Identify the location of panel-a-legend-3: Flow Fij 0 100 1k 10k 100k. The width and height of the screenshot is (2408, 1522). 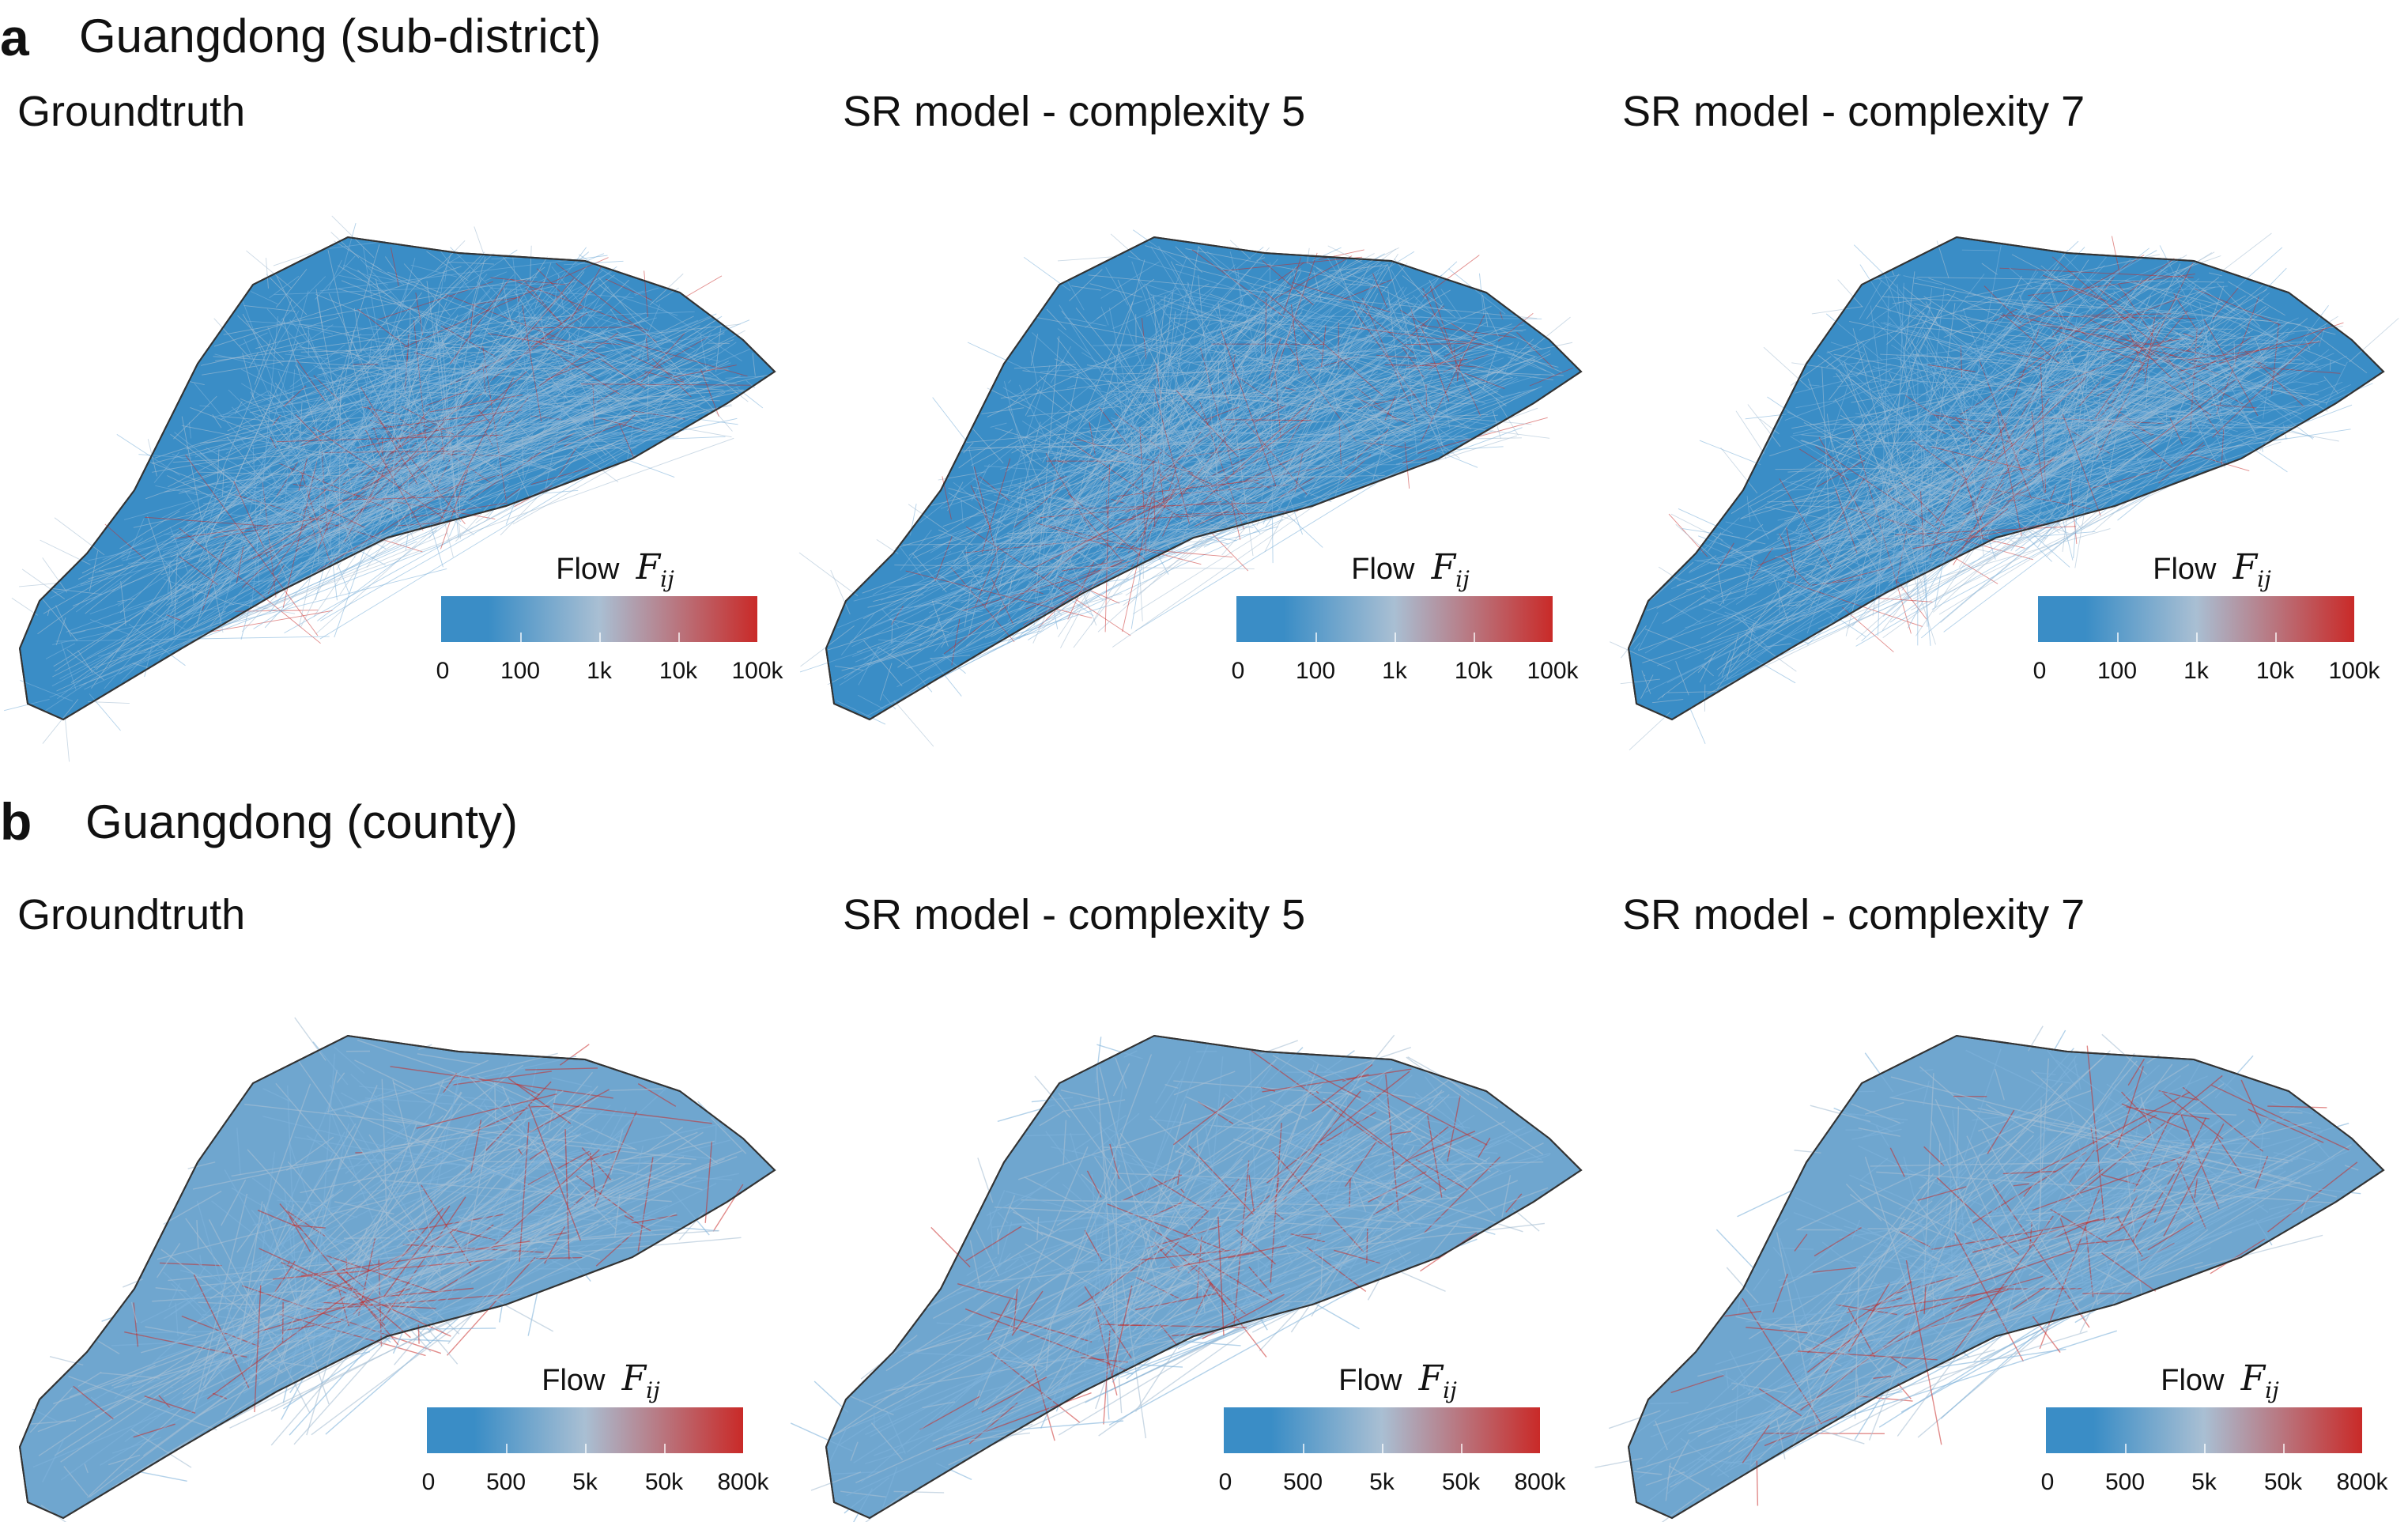
(2209, 618).